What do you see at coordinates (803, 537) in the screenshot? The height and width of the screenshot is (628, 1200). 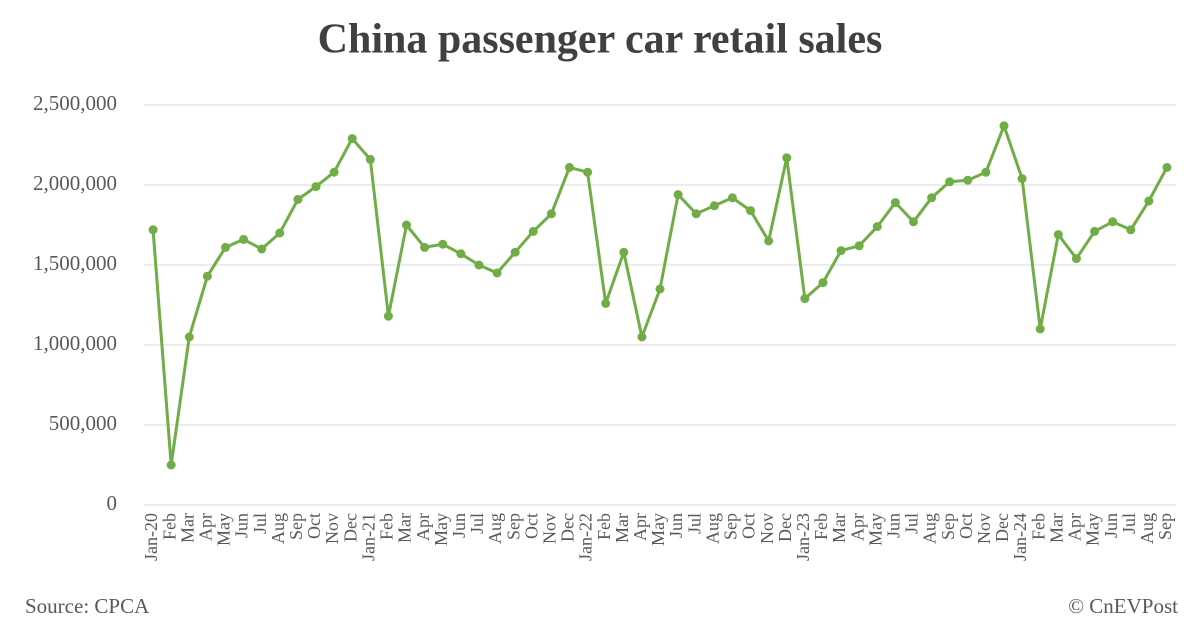 I see `x-tick-label: Jan-23` at bounding box center [803, 537].